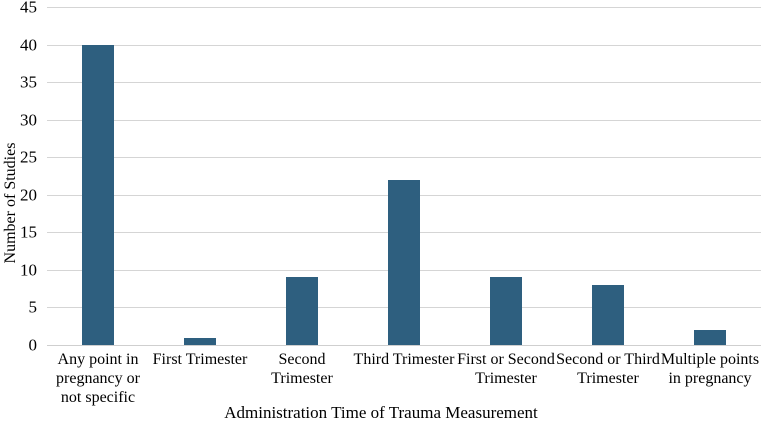 The height and width of the screenshot is (425, 762). I want to click on x-axis-line, so click(404, 345).